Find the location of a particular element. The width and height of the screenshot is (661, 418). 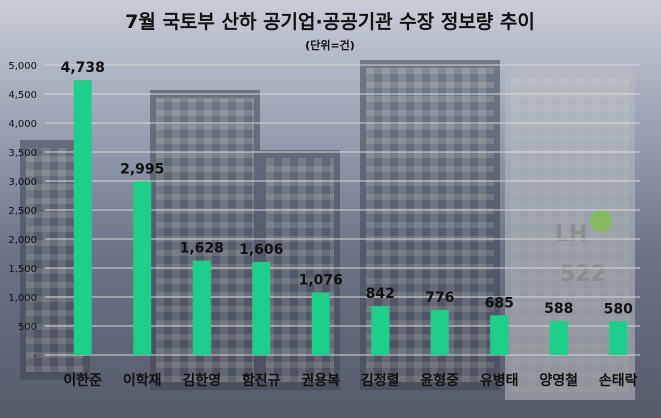

background-logo-icon is located at coordinates (601, 221).